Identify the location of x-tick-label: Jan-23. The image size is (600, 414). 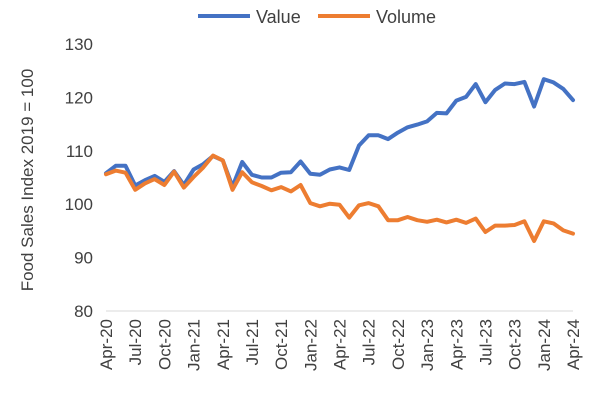
(427, 345).